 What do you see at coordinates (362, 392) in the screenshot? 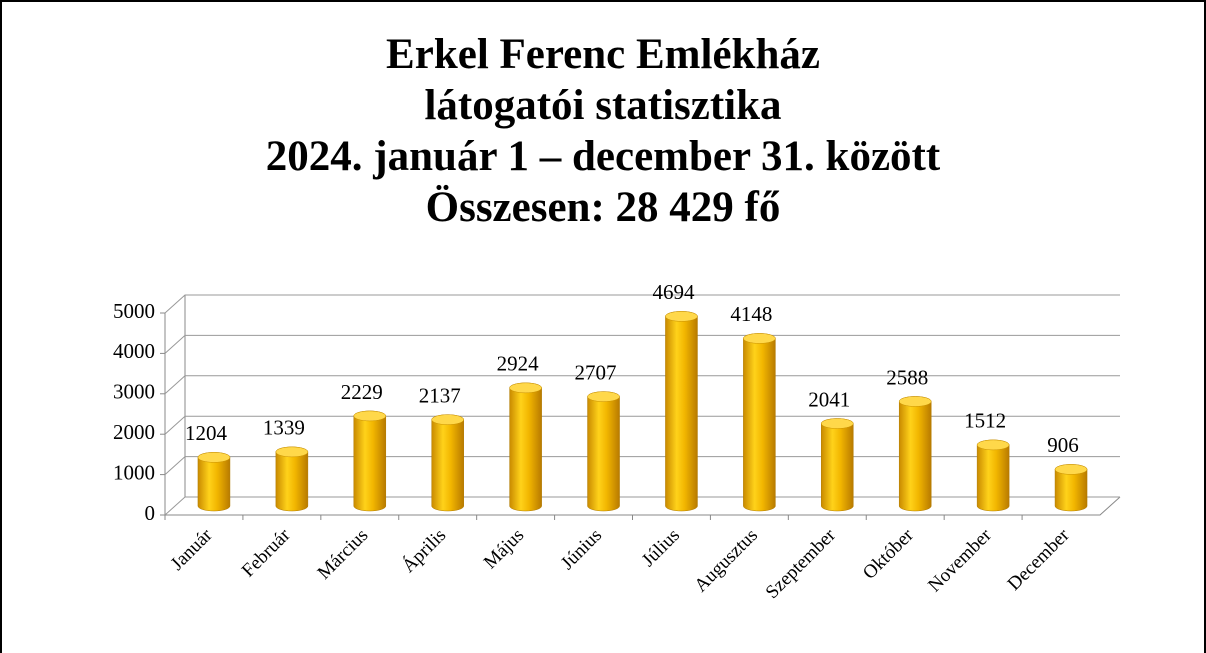
I see `value-label: 2229` at bounding box center [362, 392].